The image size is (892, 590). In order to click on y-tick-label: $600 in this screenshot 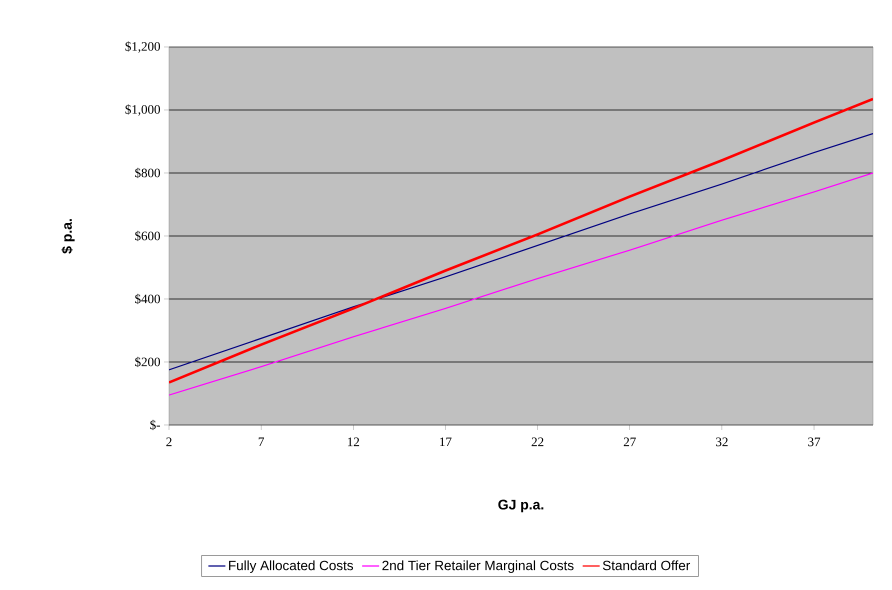, I will do `click(147, 236)`.